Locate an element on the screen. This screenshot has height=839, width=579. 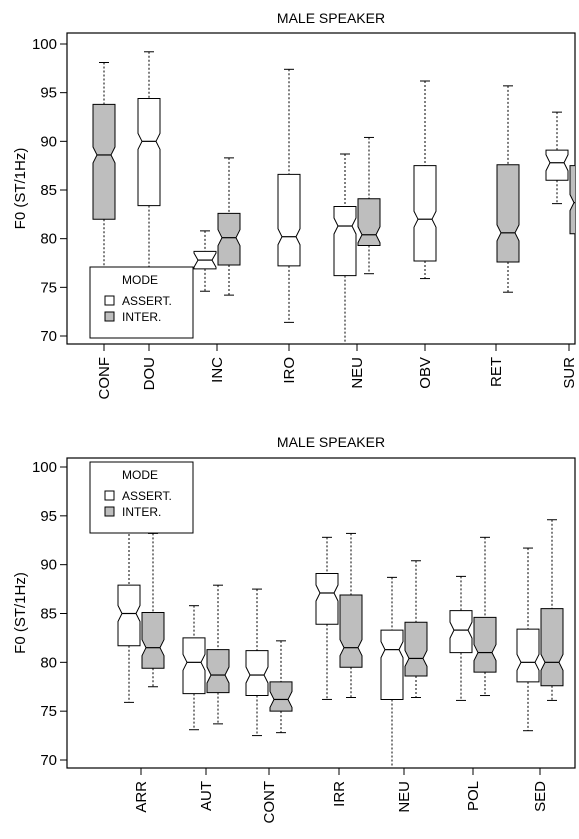
box-inter-conf is located at coordinates (104, 176).